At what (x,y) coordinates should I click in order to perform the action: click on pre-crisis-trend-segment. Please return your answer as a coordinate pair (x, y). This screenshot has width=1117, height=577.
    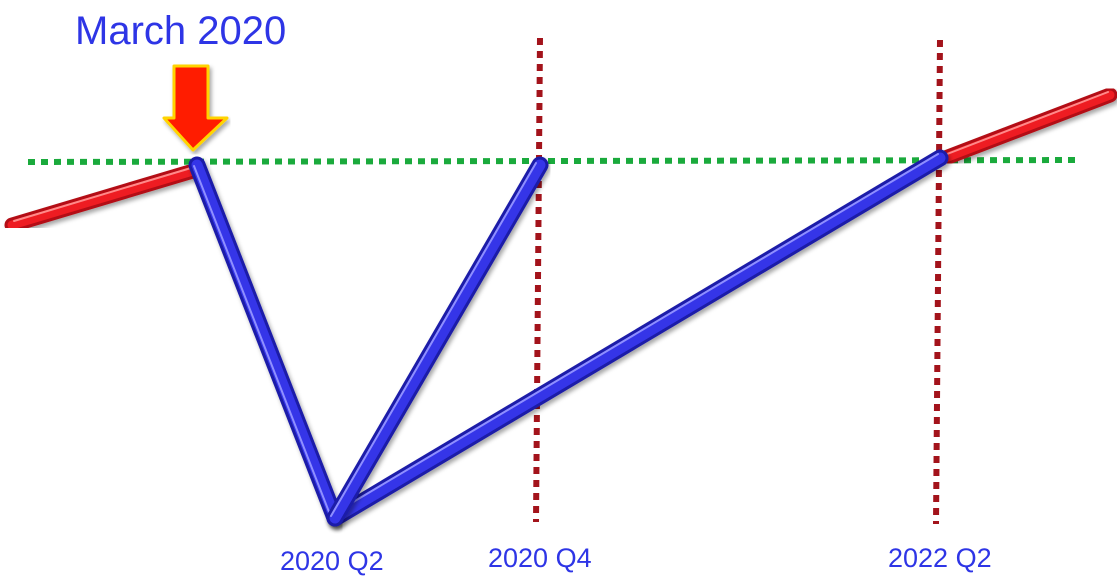
    Looking at the image, I should click on (102, 198).